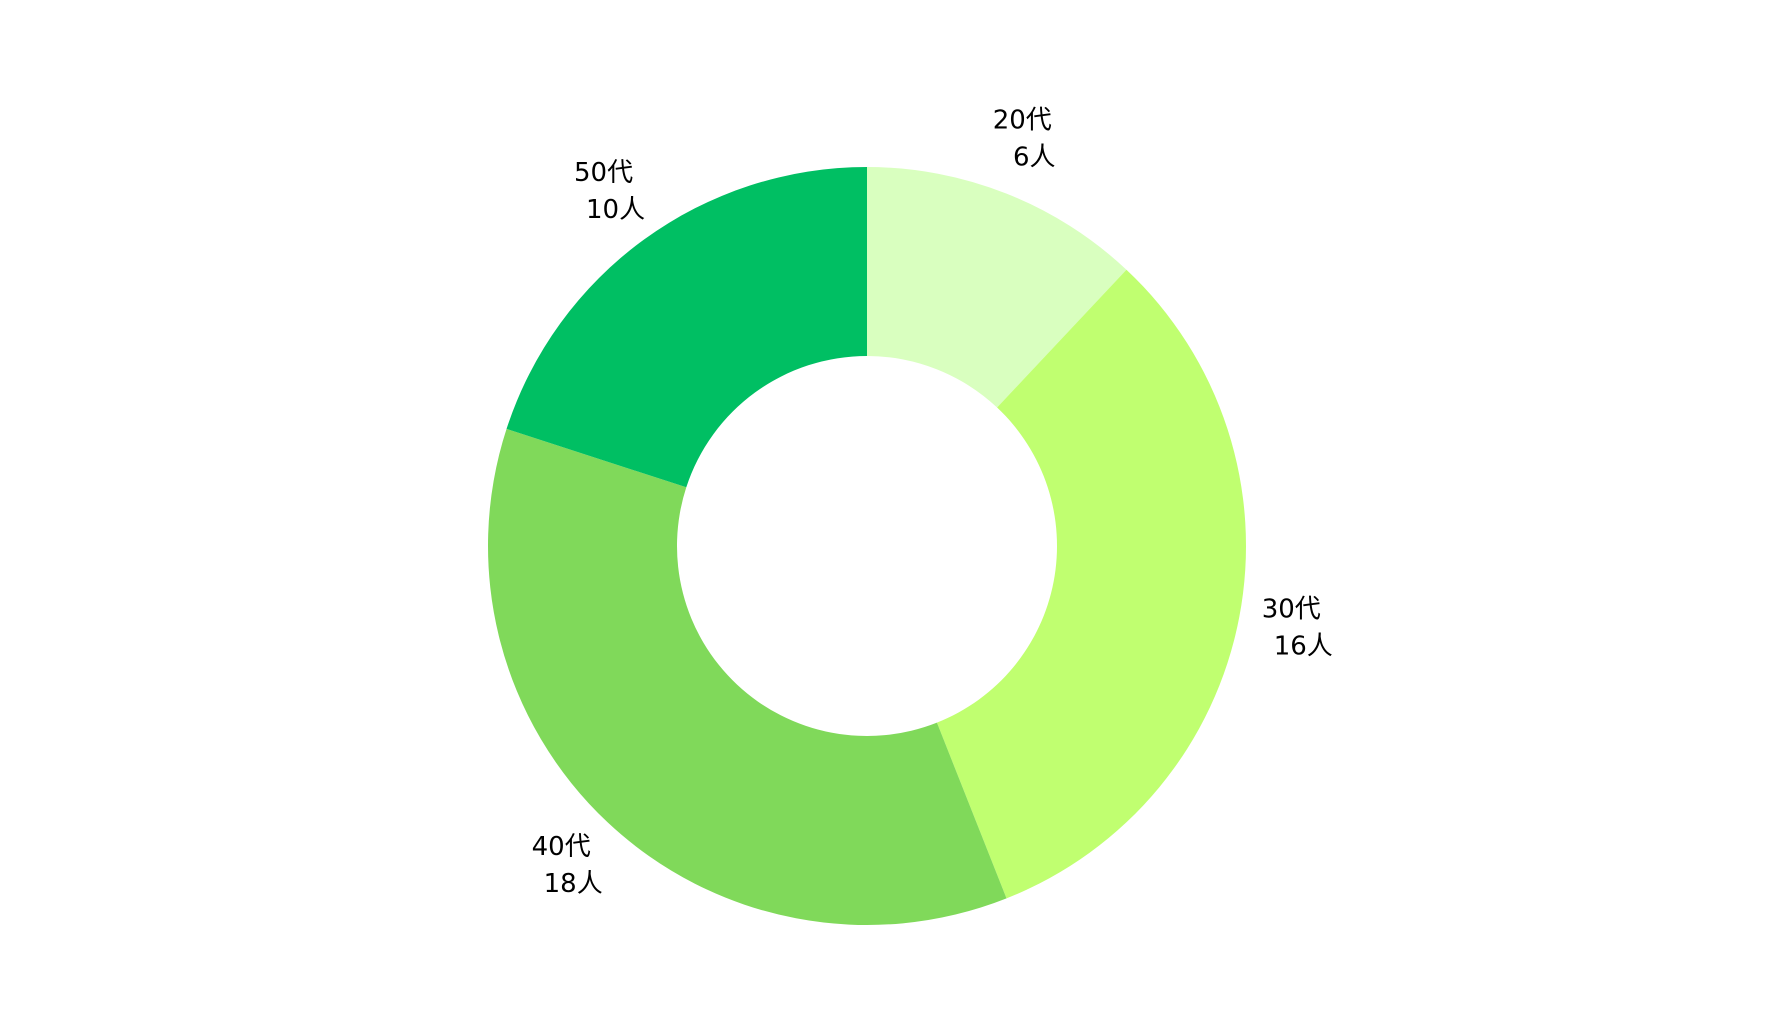  I want to click on slice-category-label: 40代, so click(561, 847).